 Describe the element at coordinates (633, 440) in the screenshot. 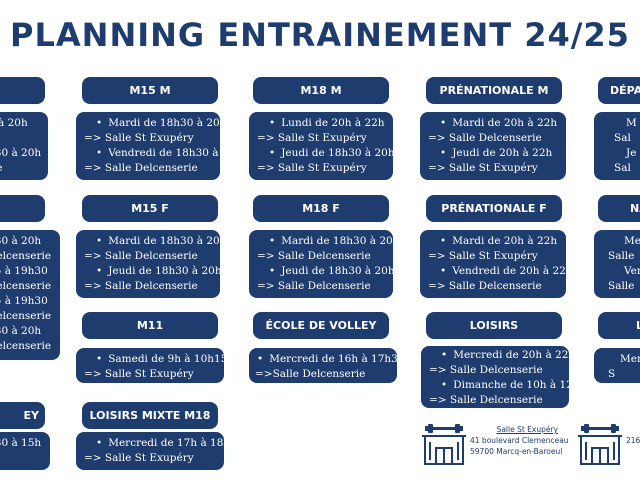

I see `address-partial: 216` at that location.